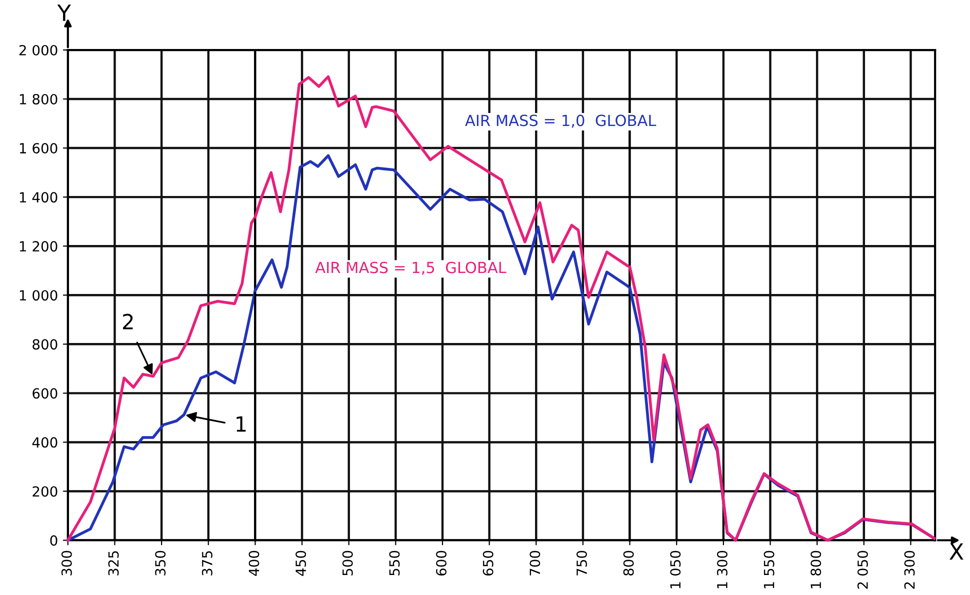 This screenshot has width=970, height=595. Describe the element at coordinates (675, 569) in the screenshot. I see `x-tick-label: 1 050` at that location.